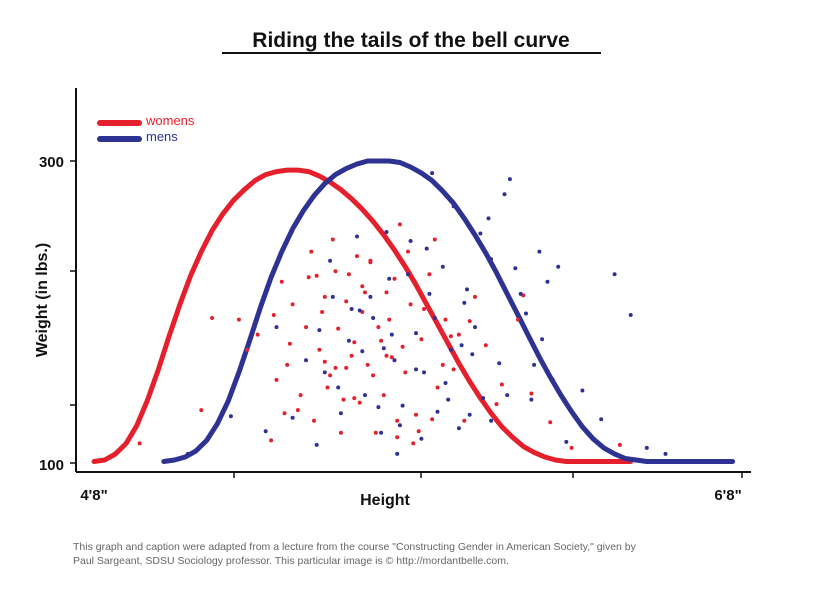  I want to click on chart-title: Riding the tails of the bell curve, so click(410, 40).